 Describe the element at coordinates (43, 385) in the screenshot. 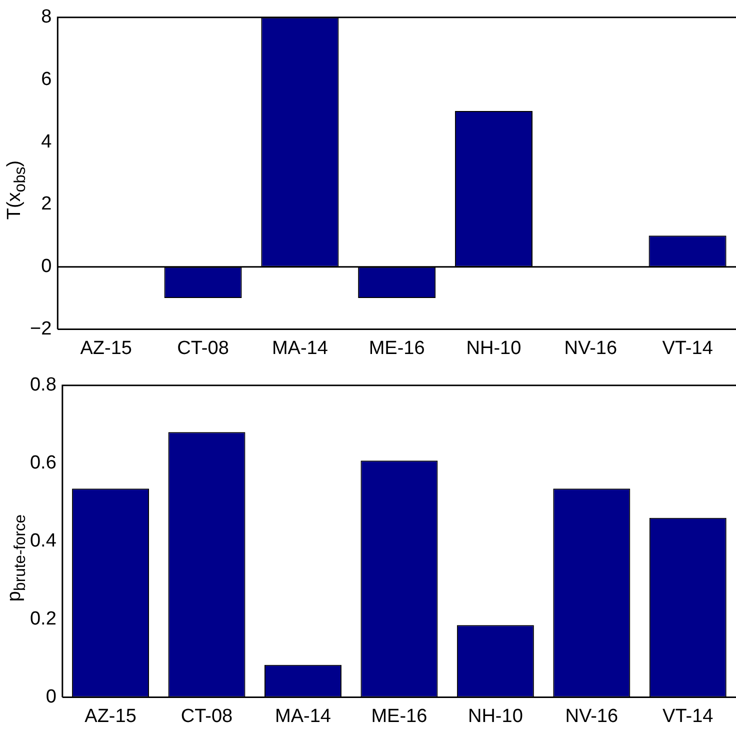

I see `y-tick-label: 0.8` at that location.